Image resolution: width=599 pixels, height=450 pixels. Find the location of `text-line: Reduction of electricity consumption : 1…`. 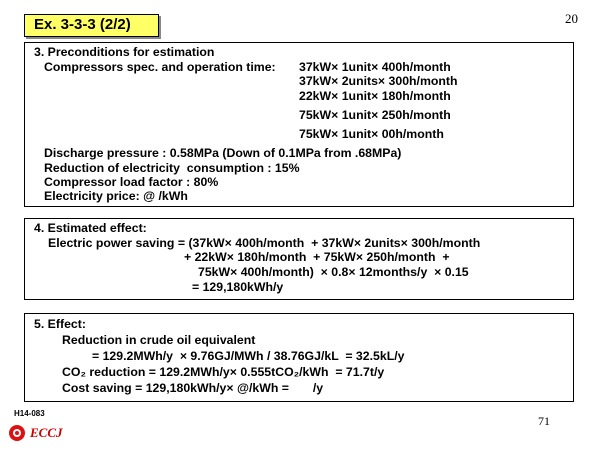

text-line: Reduction of electricity consumption : 1… is located at coordinates (172, 168).